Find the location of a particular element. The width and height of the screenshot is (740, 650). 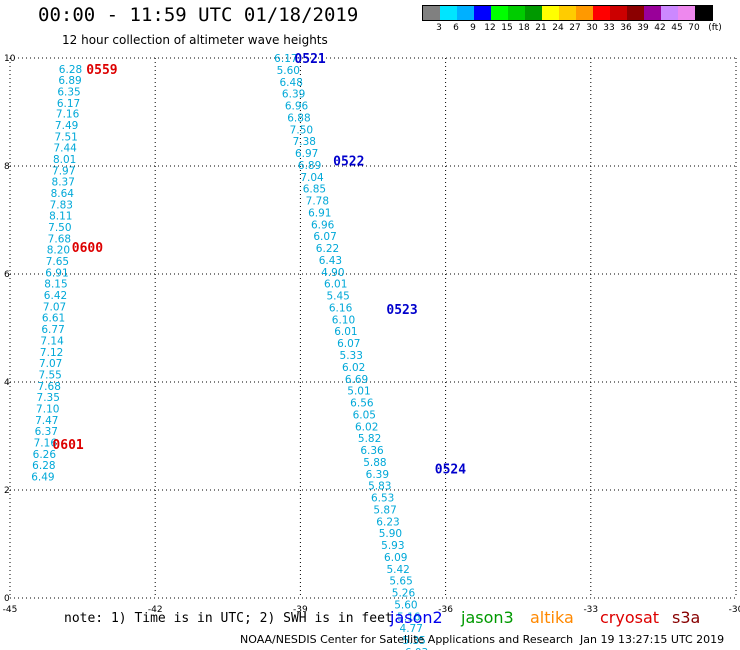

wave-height-point: 6.56 is located at coordinates (362, 404).